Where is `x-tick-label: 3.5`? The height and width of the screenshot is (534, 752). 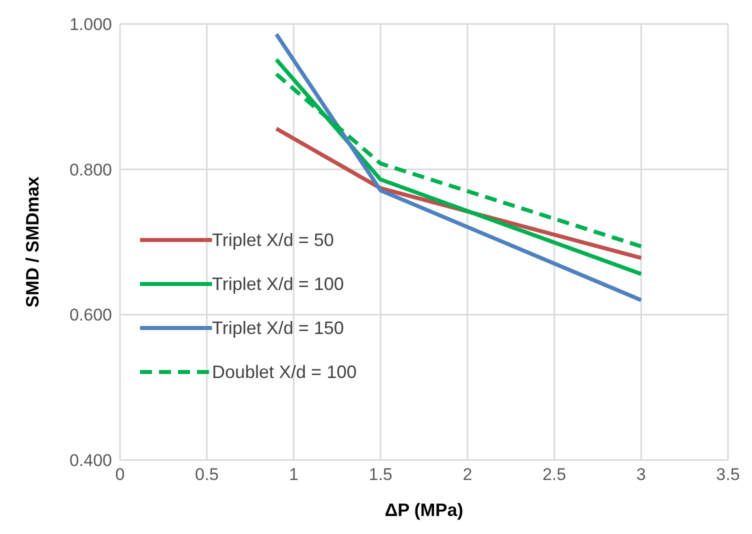 x-tick-label: 3.5 is located at coordinates (728, 474).